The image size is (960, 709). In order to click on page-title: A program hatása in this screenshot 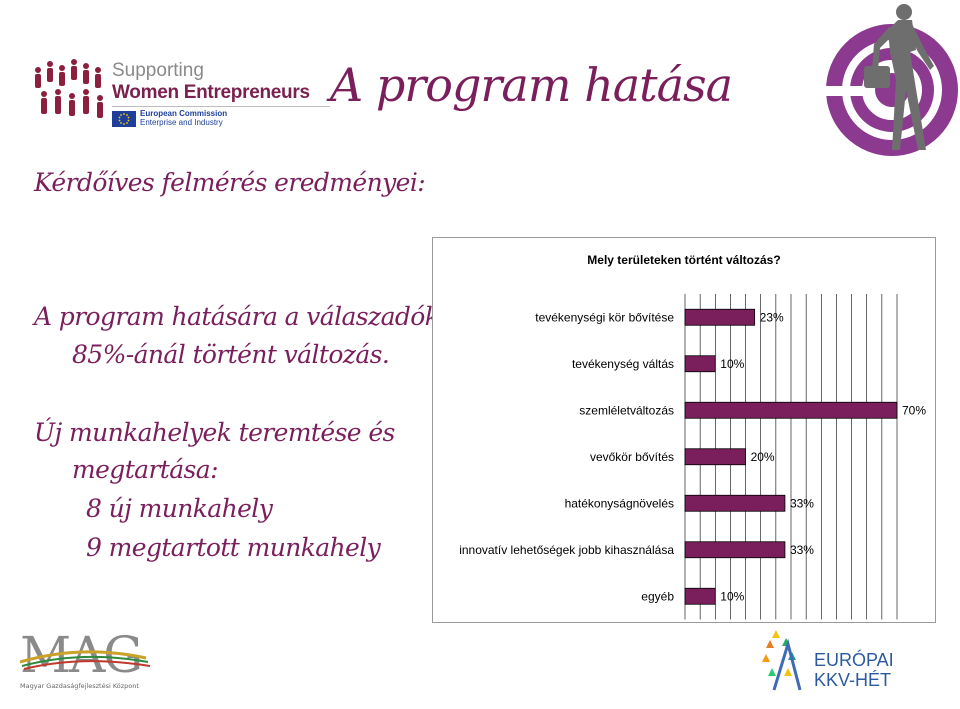, I will do `click(531, 85)`.